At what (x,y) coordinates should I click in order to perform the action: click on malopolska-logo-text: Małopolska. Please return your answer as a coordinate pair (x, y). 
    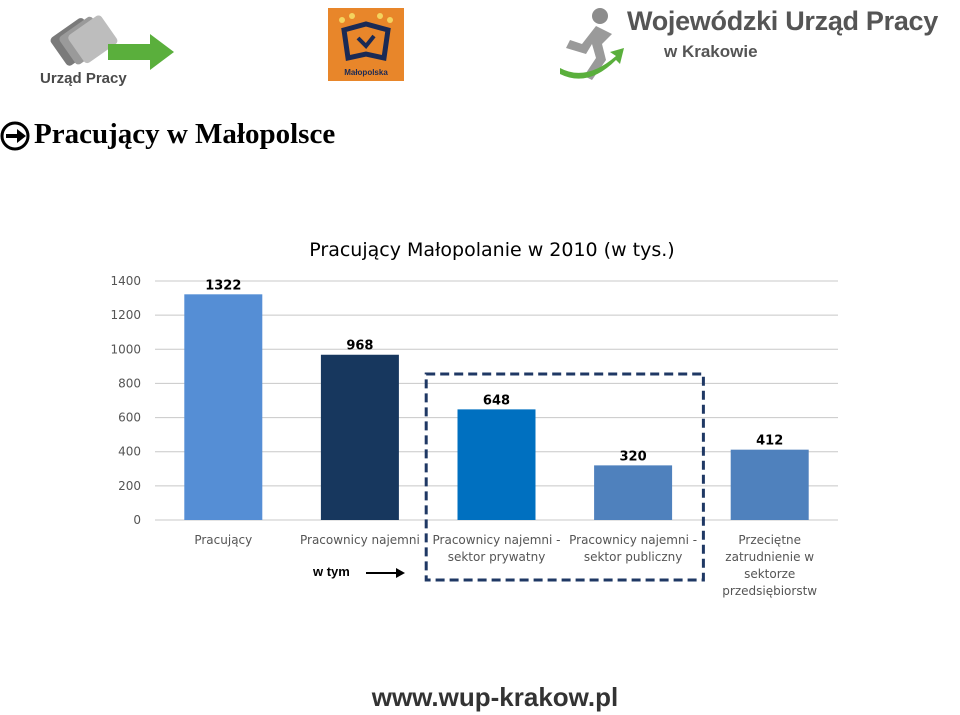
    Looking at the image, I should click on (366, 72).